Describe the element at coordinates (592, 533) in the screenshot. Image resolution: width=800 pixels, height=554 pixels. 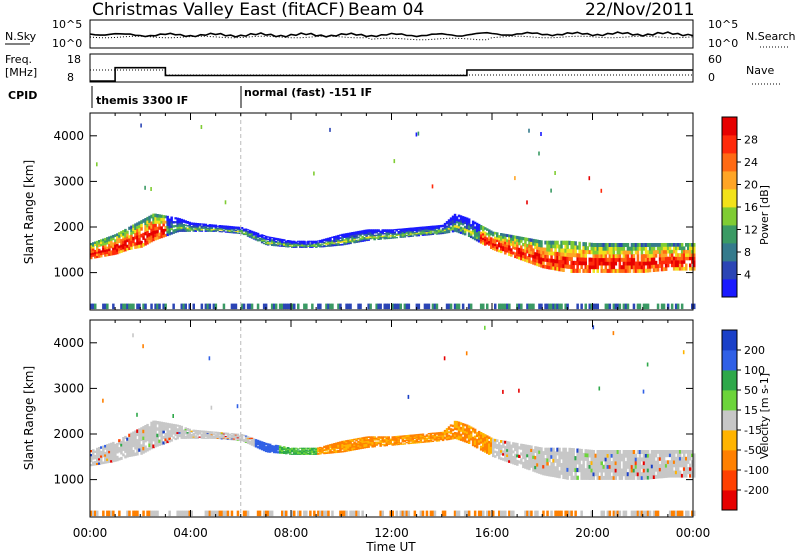
I see `x-tick-label: 20:00` at that location.